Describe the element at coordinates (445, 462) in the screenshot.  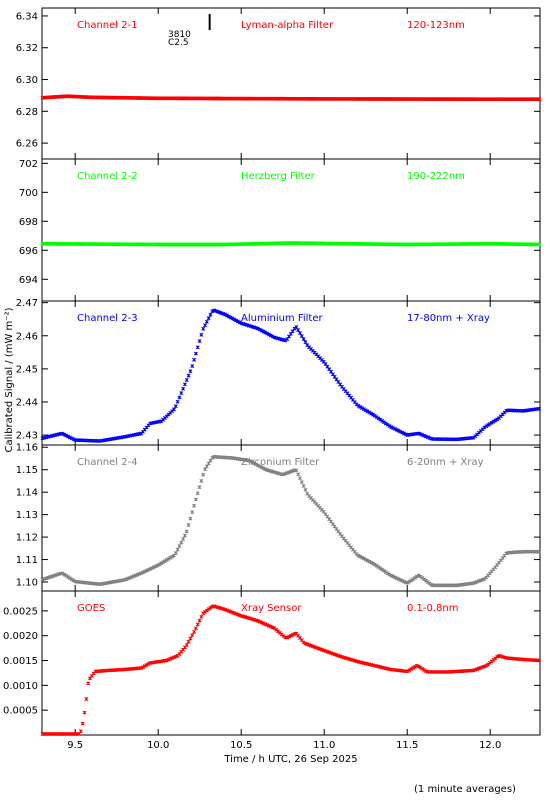
I see `band-label: 6-20nm + Xray` at that location.